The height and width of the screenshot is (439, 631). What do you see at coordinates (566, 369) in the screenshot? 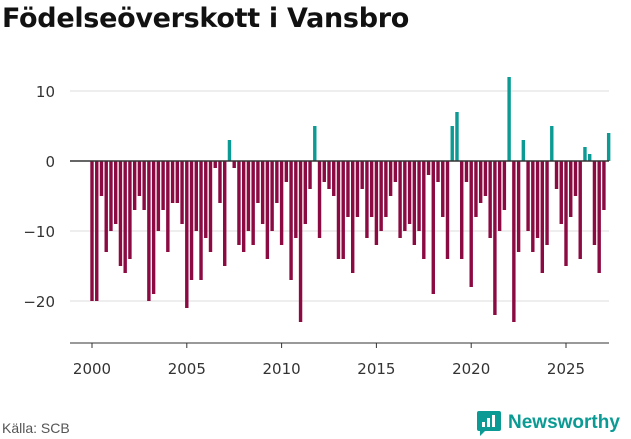
I see `x-tick-label: 2025` at bounding box center [566, 369].